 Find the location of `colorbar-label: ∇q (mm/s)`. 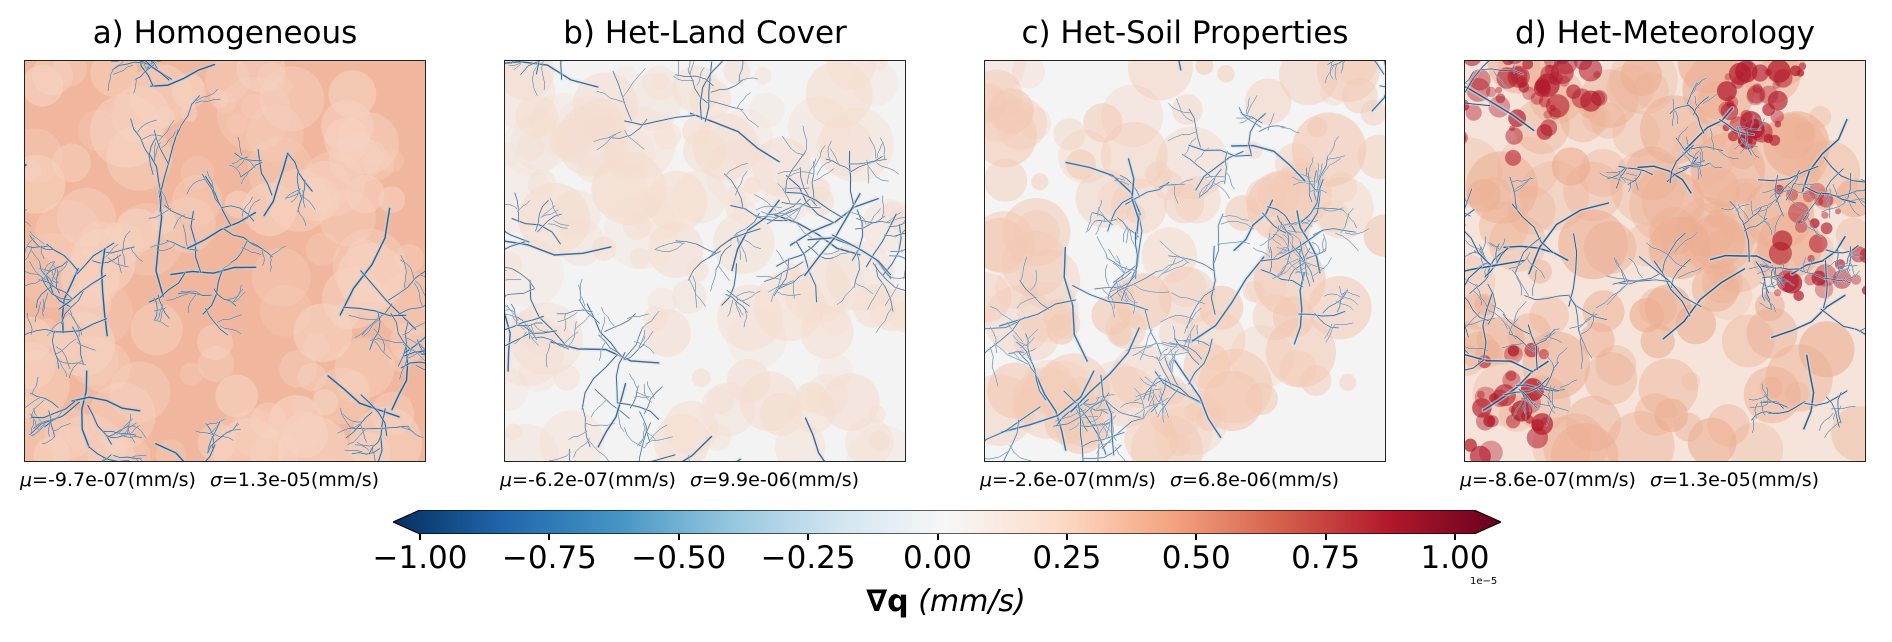

colorbar-label: ∇q (mm/s) is located at coordinates (946, 602).